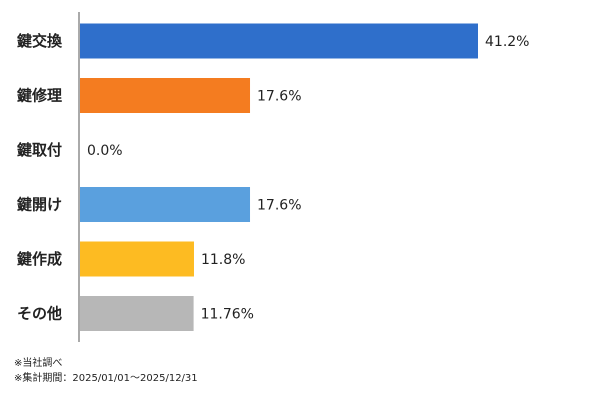  Describe the element at coordinates (39, 259) in the screenshot. I see `category-label: 鍵作成` at that location.